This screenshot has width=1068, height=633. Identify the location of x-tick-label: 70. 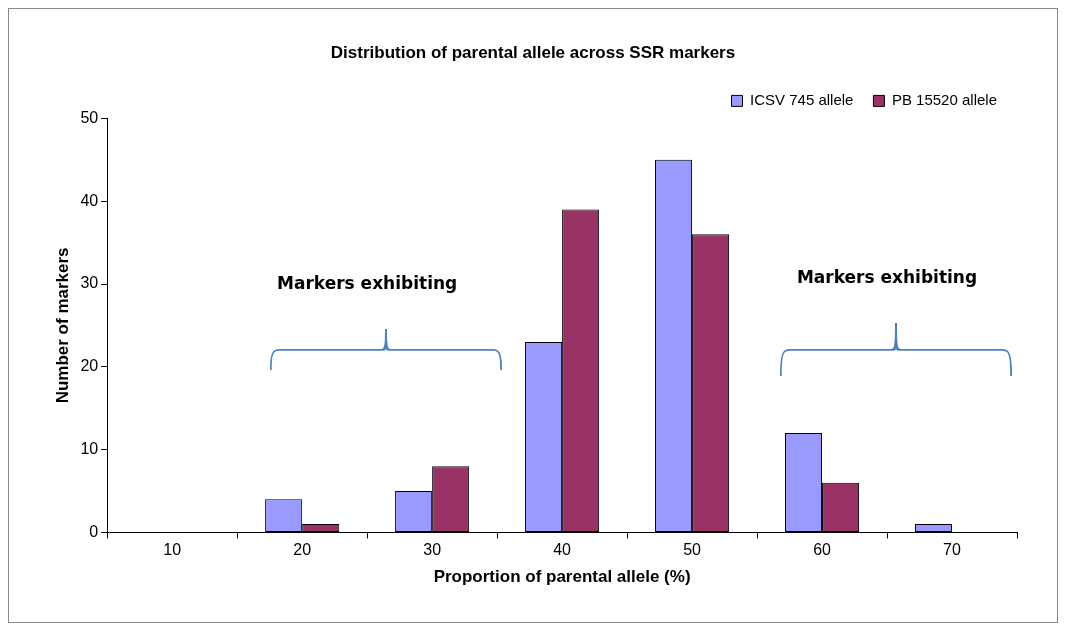
(952, 550).